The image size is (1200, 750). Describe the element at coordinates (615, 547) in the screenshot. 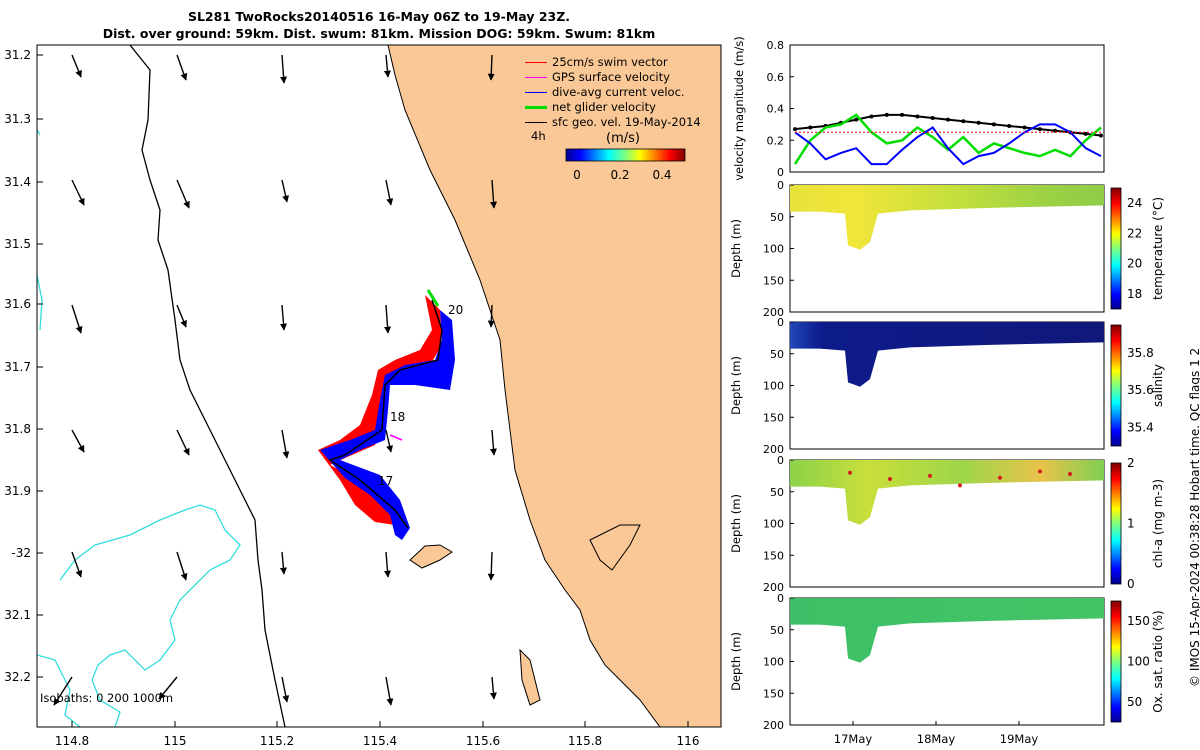

I see `peninsula` at that location.